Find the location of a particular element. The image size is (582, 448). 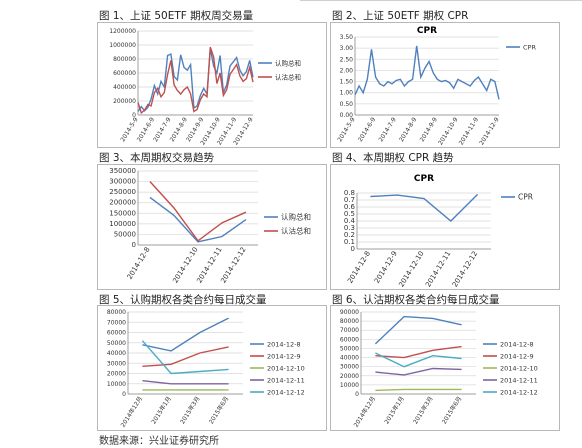

x-tick-label: 2014-5-9 is located at coordinates (346, 129).